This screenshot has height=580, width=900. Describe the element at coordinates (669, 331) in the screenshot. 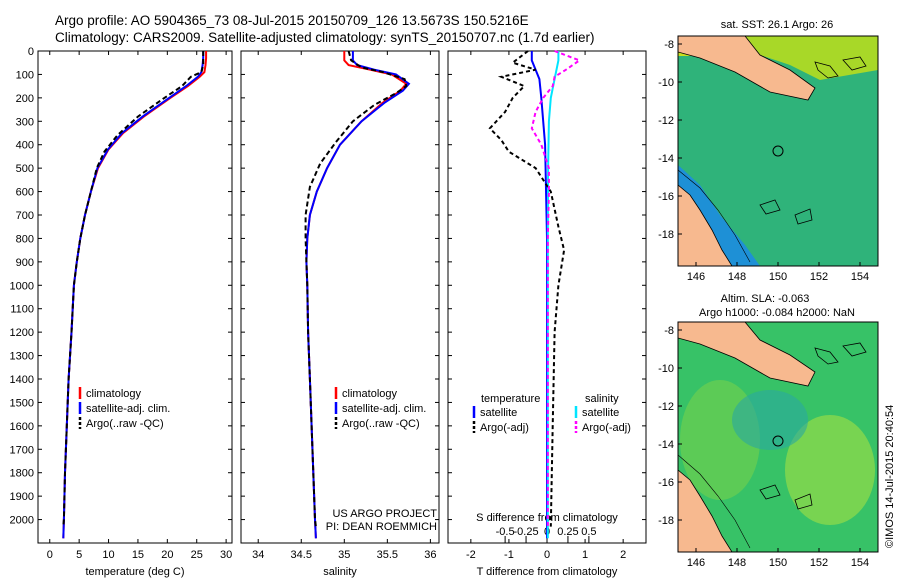

I see `map-y-tick-label: -8` at that location.